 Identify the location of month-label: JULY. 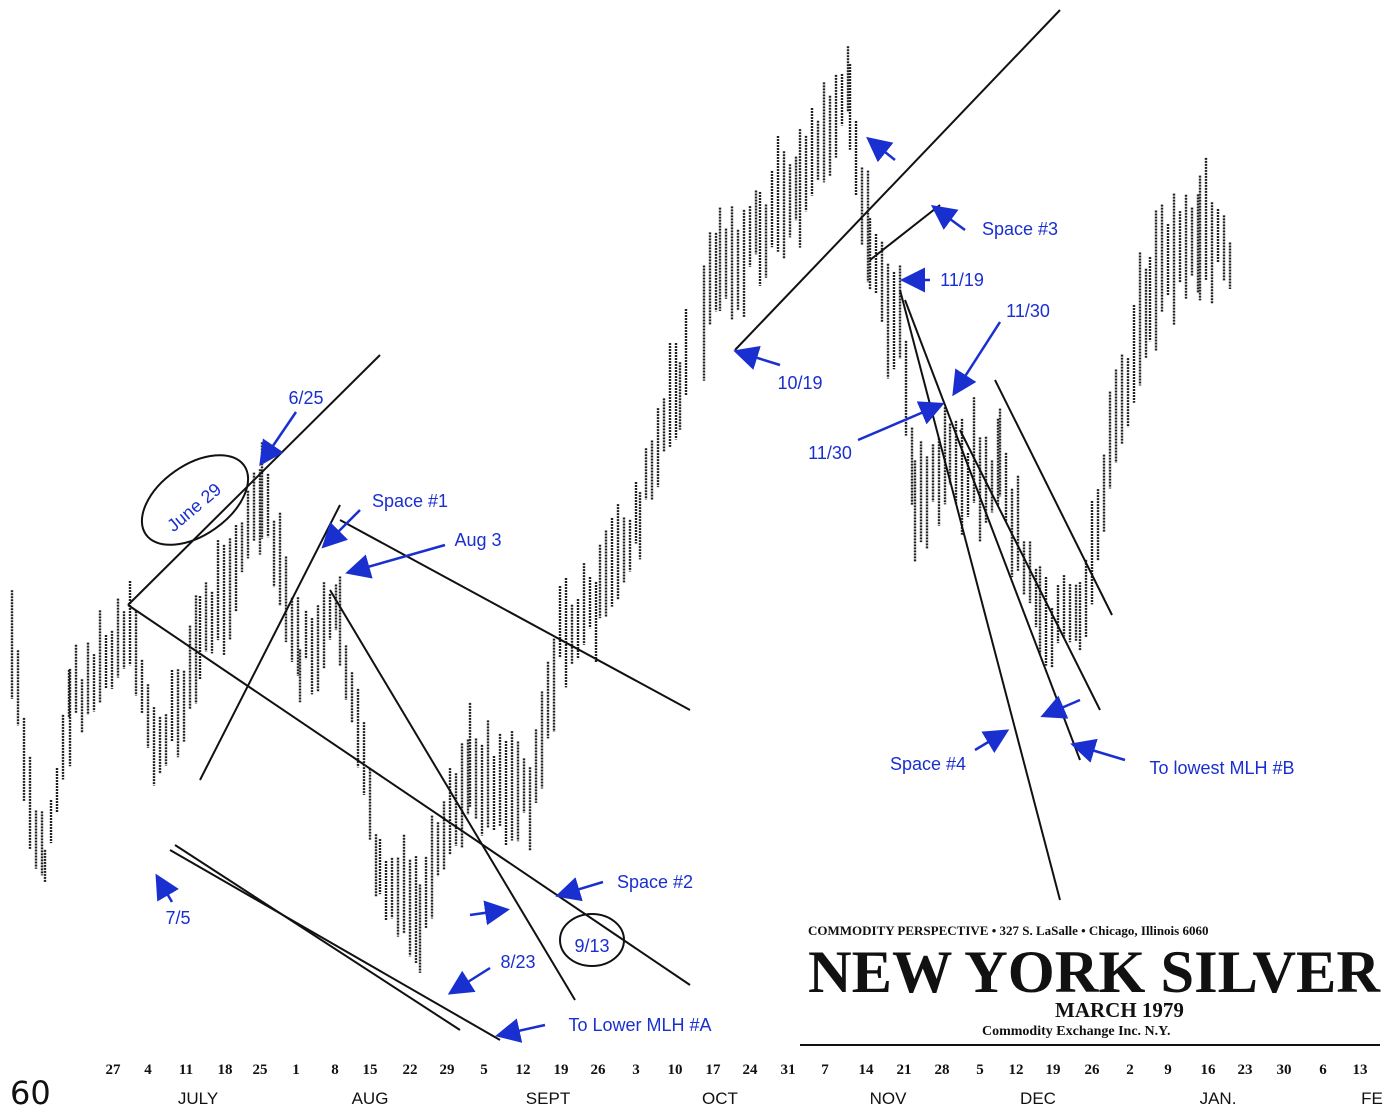
(198, 1098).